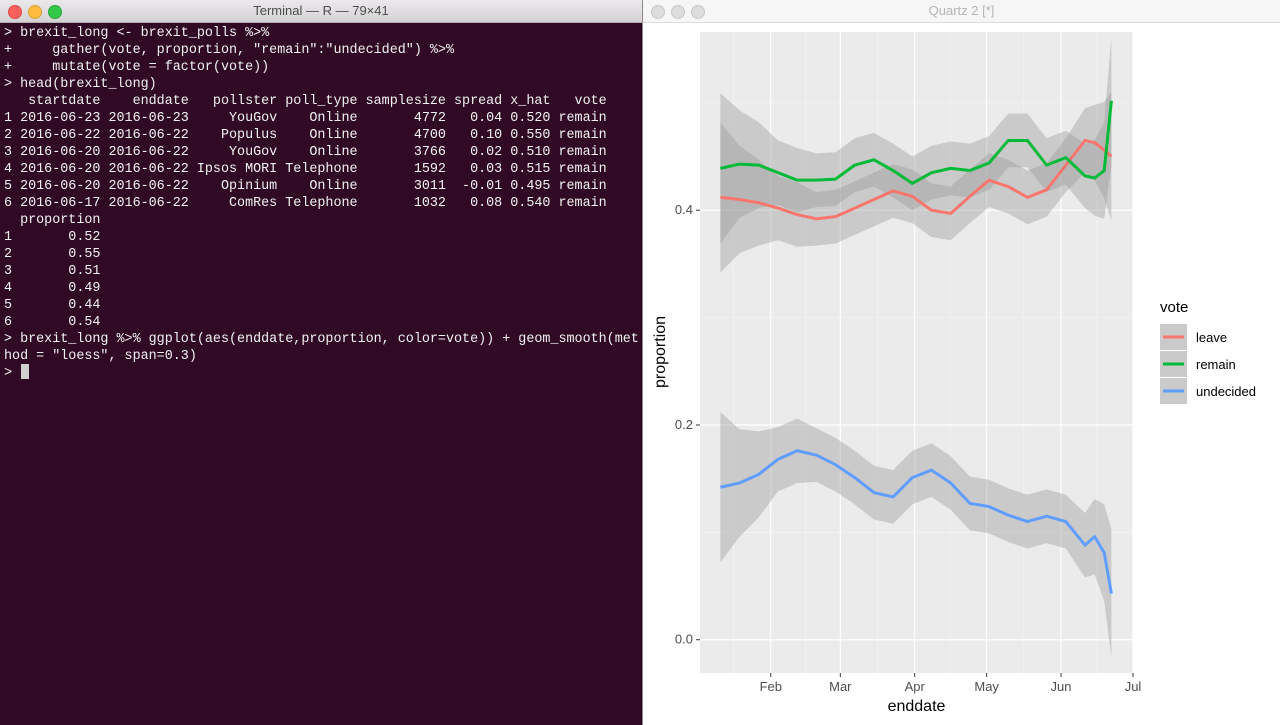 The width and height of the screenshot is (1280, 725). I want to click on legend-title: vote, so click(1174, 307).